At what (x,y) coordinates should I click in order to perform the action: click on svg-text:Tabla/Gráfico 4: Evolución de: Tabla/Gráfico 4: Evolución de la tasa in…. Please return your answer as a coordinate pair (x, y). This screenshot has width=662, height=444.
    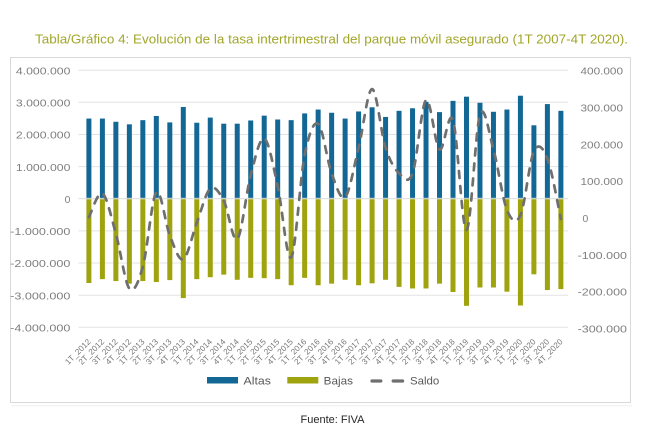
    Looking at the image, I should click on (331, 38).